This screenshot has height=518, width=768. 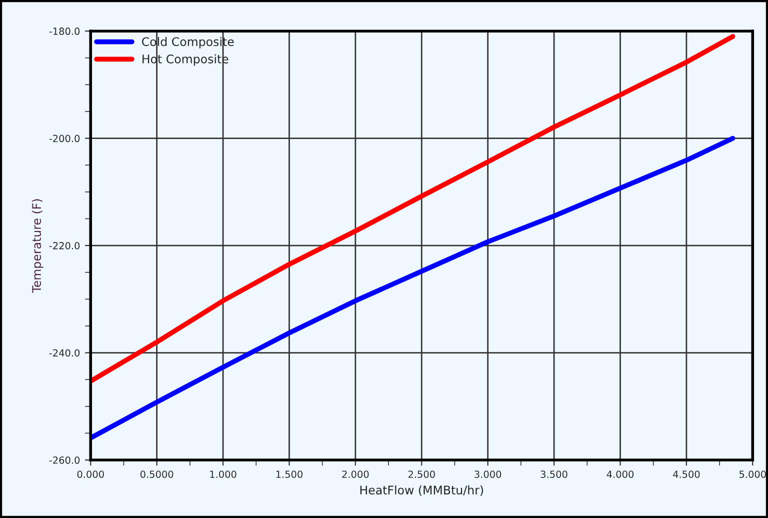 I want to click on y-tick-label: -200.0, so click(x=64, y=138).